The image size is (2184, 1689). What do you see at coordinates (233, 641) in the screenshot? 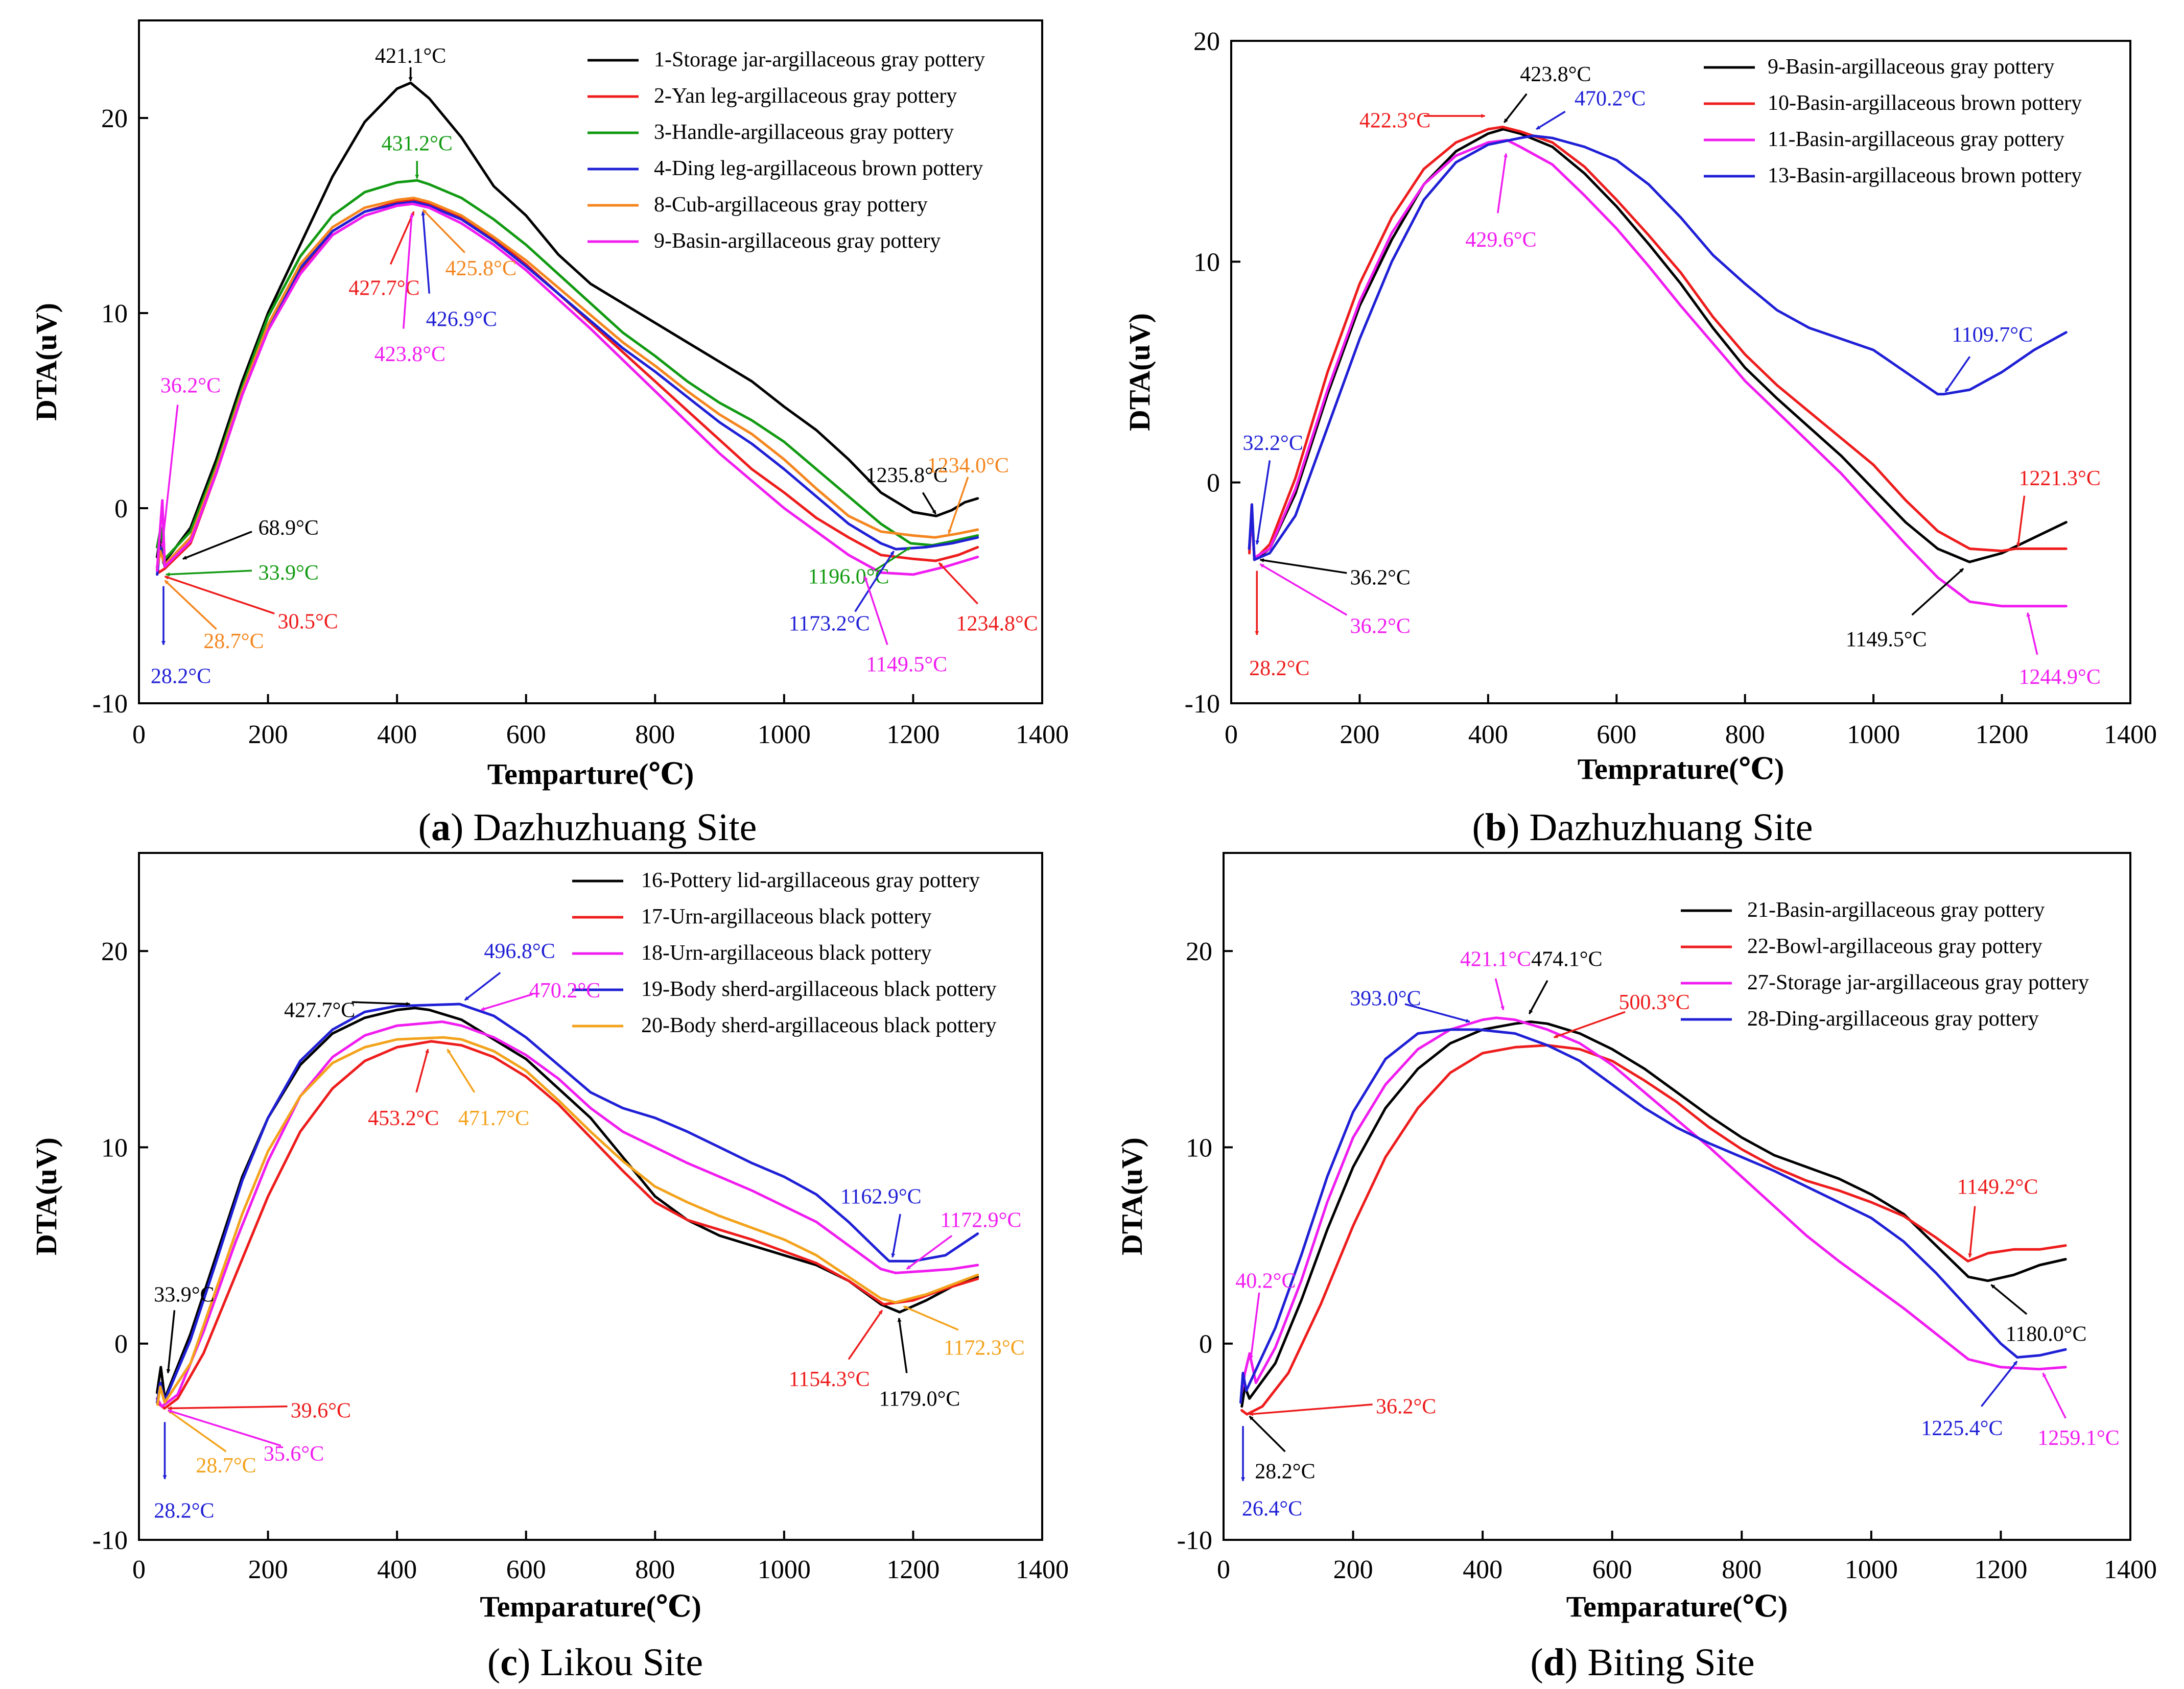
I see `annotation-label: 28.7°C` at bounding box center [233, 641].